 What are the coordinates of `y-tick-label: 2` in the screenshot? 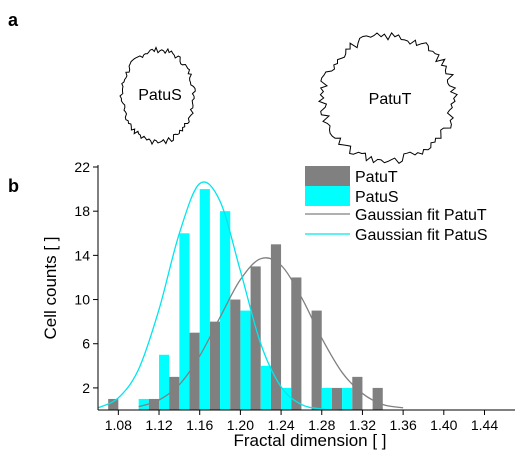 It's located at (86, 388).